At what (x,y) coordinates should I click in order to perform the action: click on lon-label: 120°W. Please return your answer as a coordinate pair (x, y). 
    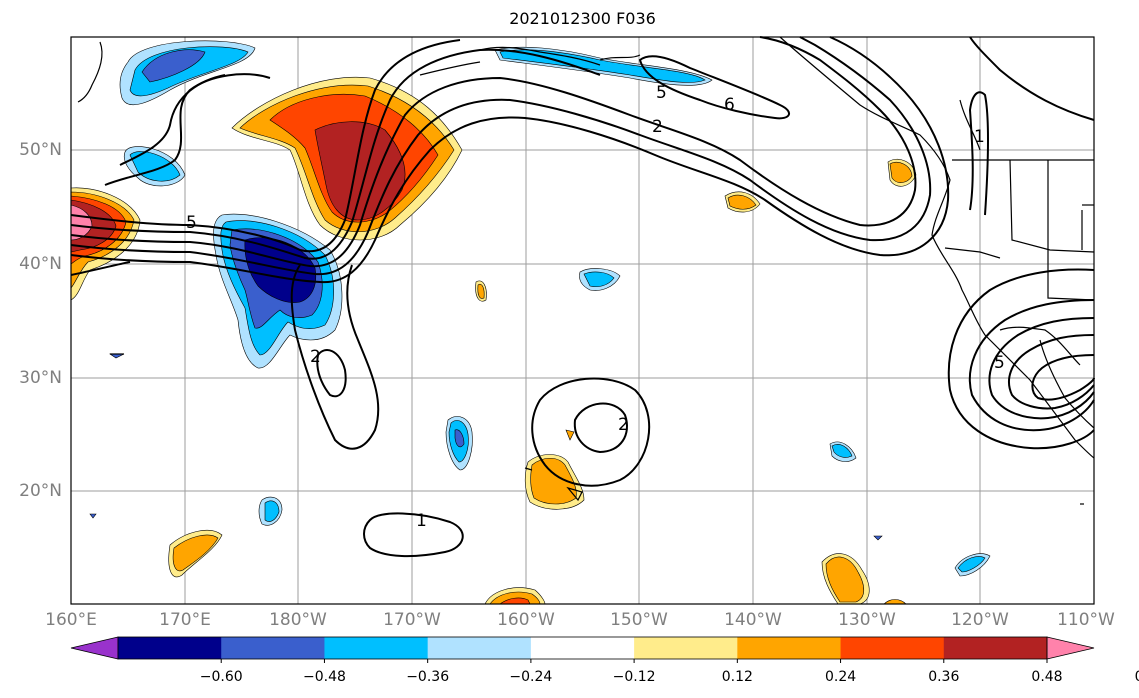
    Looking at the image, I should click on (980, 620).